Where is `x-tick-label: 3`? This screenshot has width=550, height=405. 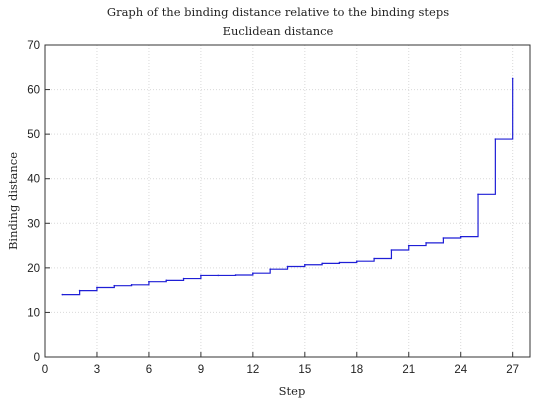
x-tick-label: 3 is located at coordinates (97, 370).